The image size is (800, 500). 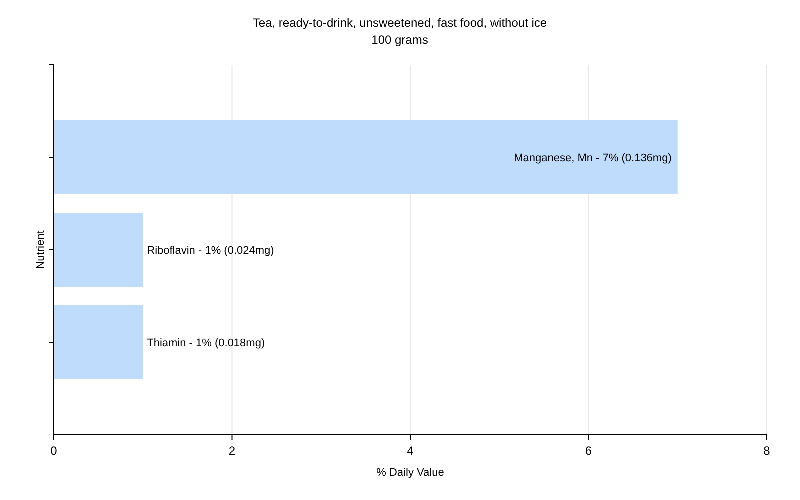 What do you see at coordinates (206, 344) in the screenshot?
I see `y-tick-label: Thiamin - 1% (0.018mg)` at bounding box center [206, 344].